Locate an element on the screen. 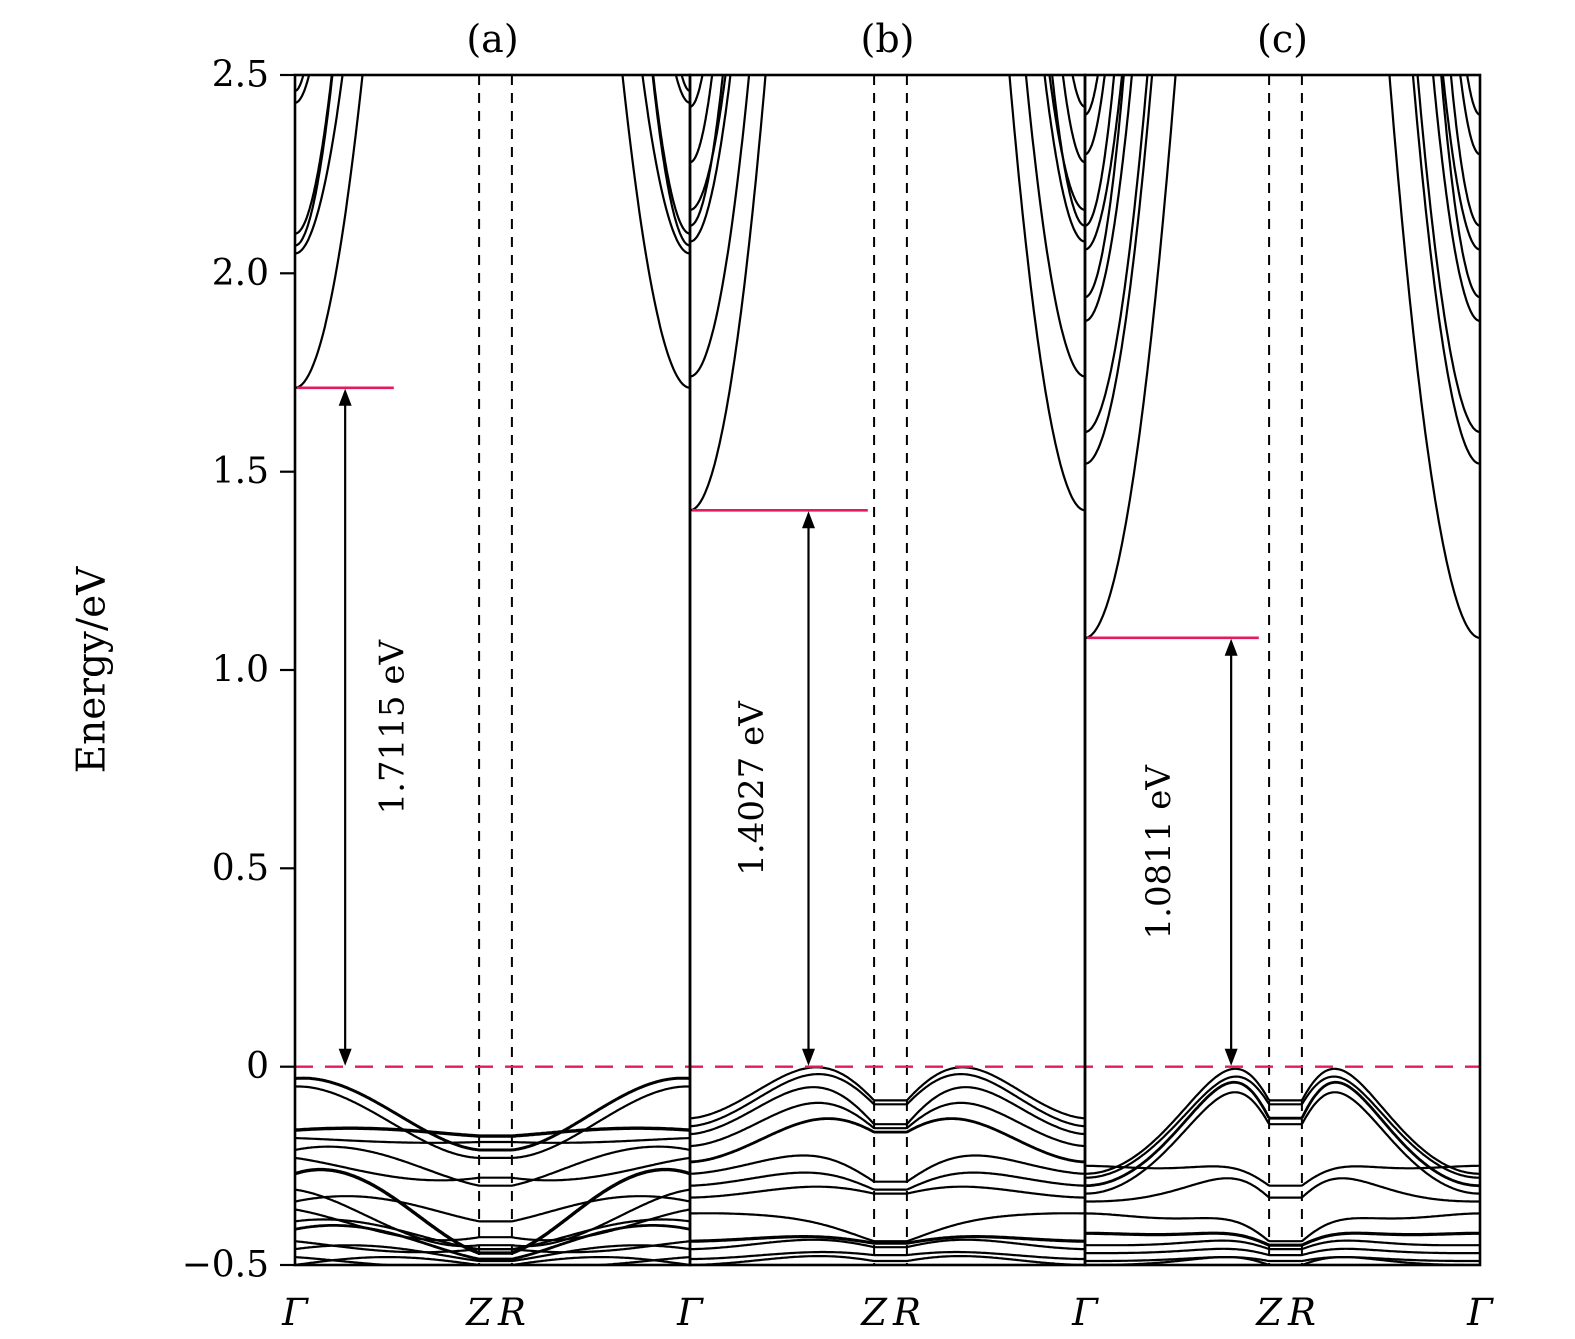 The height and width of the screenshot is (1339, 1575). panel-label: (b) is located at coordinates (888, 39).